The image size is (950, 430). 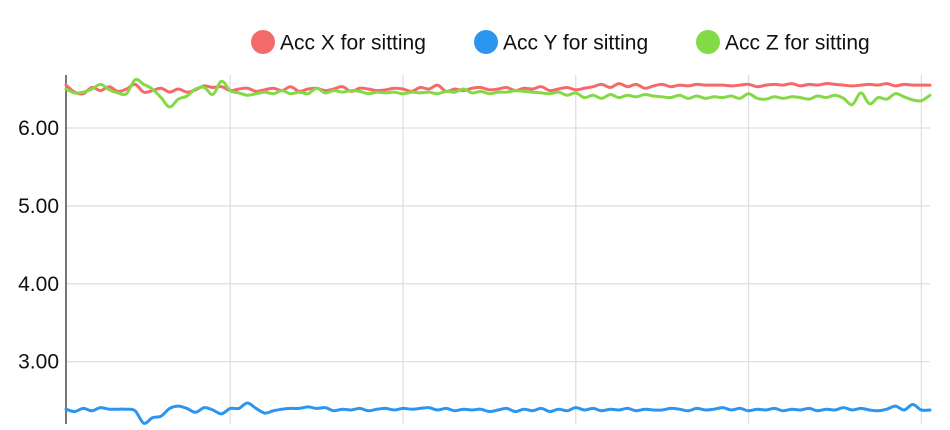 I want to click on legend-label-2: Acc Z for sitting, so click(x=797, y=43).